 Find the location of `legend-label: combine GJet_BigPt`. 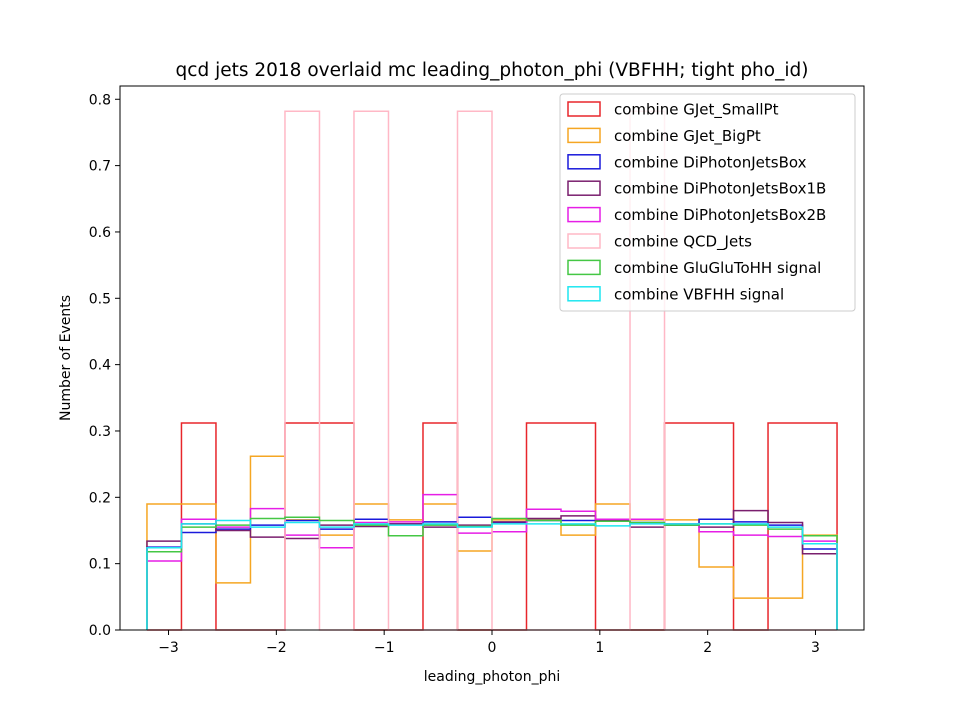

legend-label: combine GJet_BigPt is located at coordinates (687, 136).